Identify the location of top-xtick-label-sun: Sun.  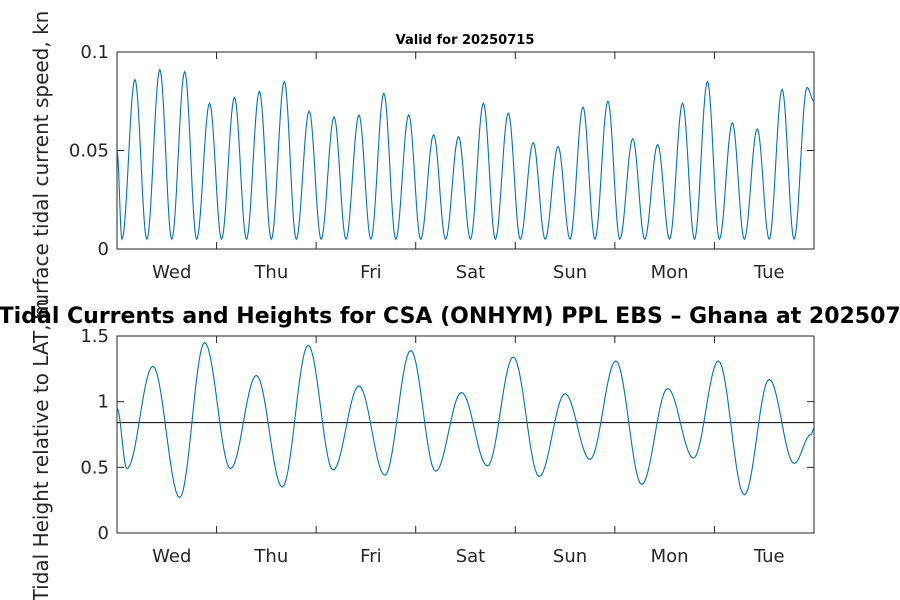
(570, 272).